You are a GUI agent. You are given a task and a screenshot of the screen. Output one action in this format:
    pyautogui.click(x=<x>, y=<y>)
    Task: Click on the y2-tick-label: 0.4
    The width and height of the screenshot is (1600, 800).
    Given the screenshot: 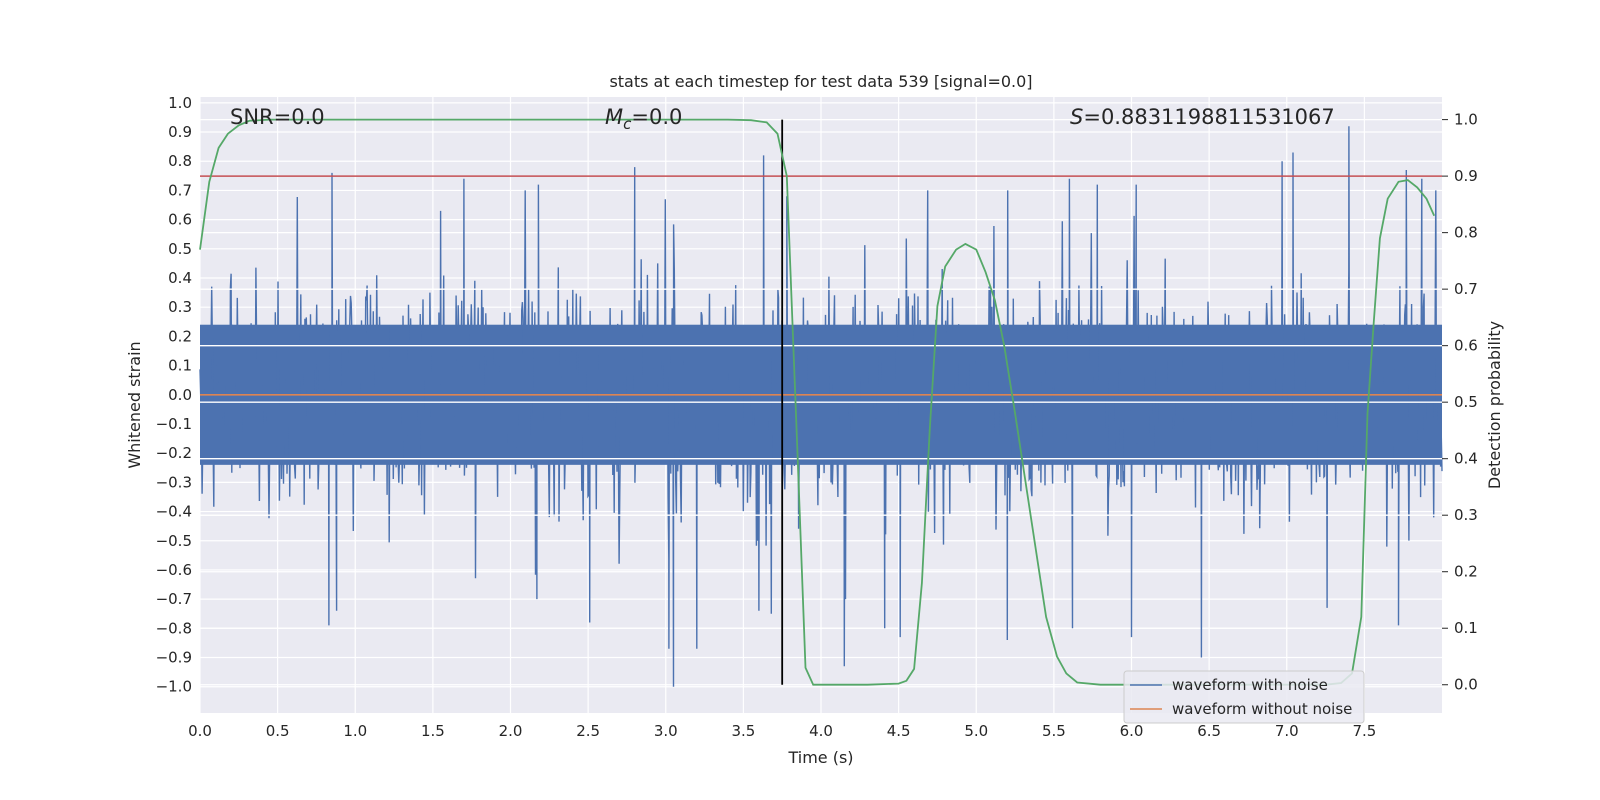 What is the action you would take?
    pyautogui.click(x=1466, y=459)
    